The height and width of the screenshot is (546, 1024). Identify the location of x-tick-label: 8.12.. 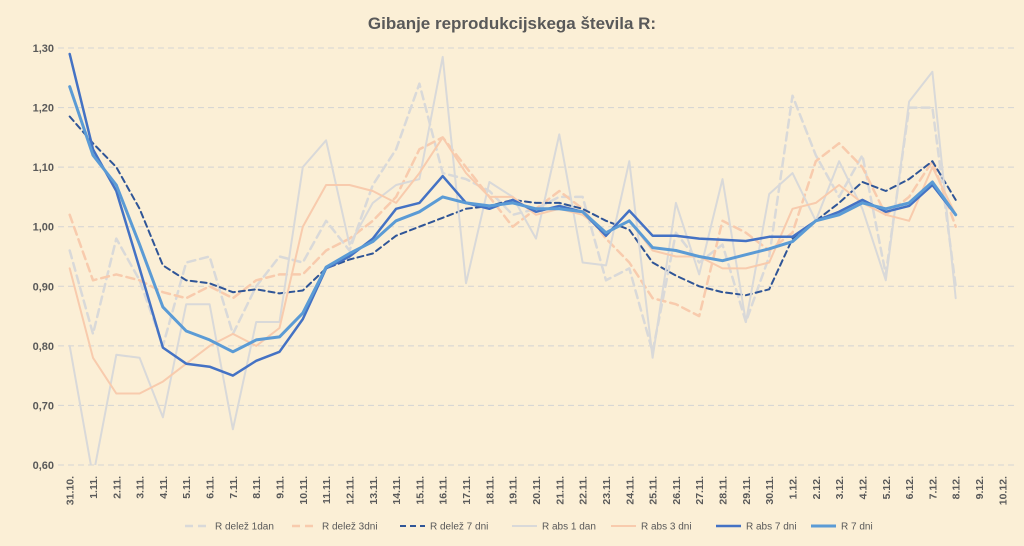
(957, 487).